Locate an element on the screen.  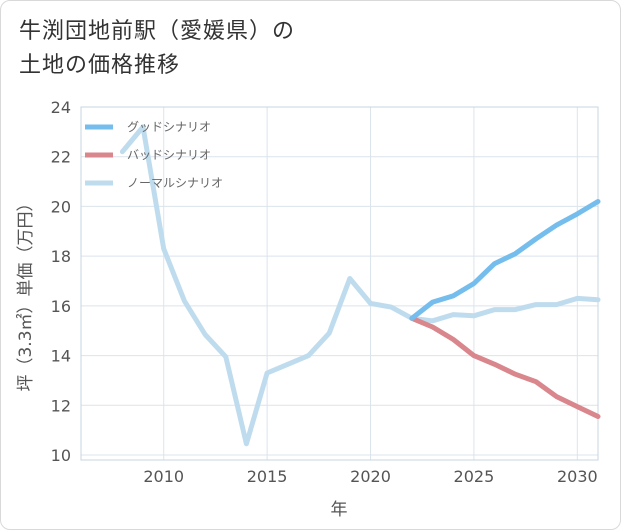
x-tick-label: 2030 is located at coordinates (577, 476).